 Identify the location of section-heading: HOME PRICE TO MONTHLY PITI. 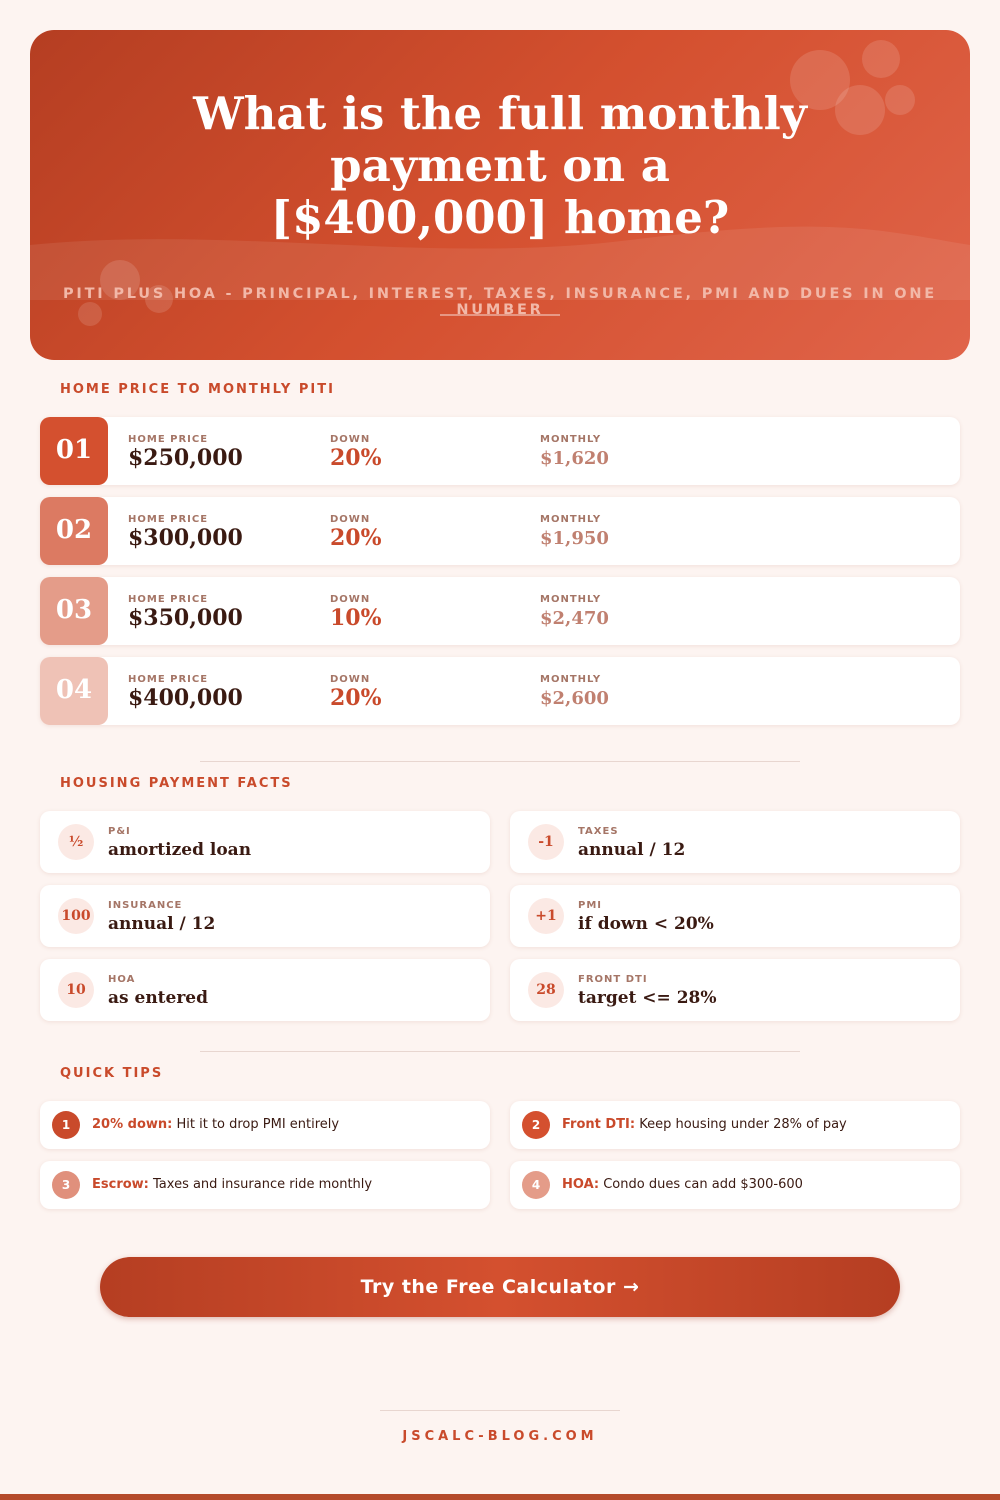
(197, 389).